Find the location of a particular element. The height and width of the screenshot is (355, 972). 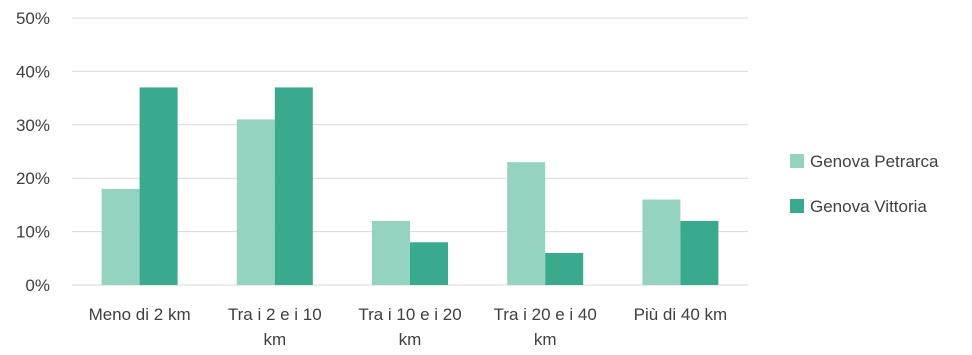

y-tick-label: 10% is located at coordinates (33, 232).